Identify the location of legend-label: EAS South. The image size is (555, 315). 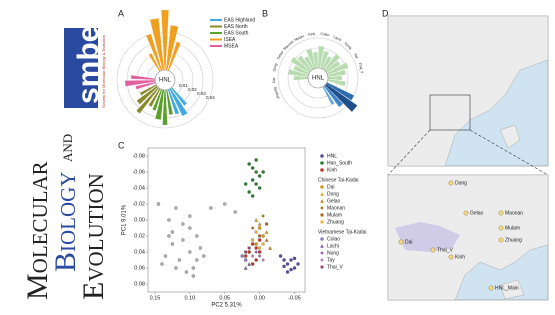
(236, 33).